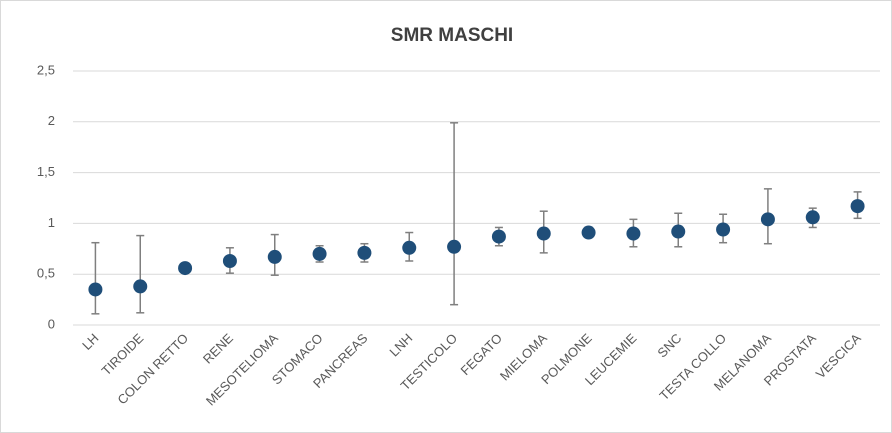  What do you see at coordinates (46, 171) in the screenshot?
I see `y-tick-label: 1,5` at bounding box center [46, 171].